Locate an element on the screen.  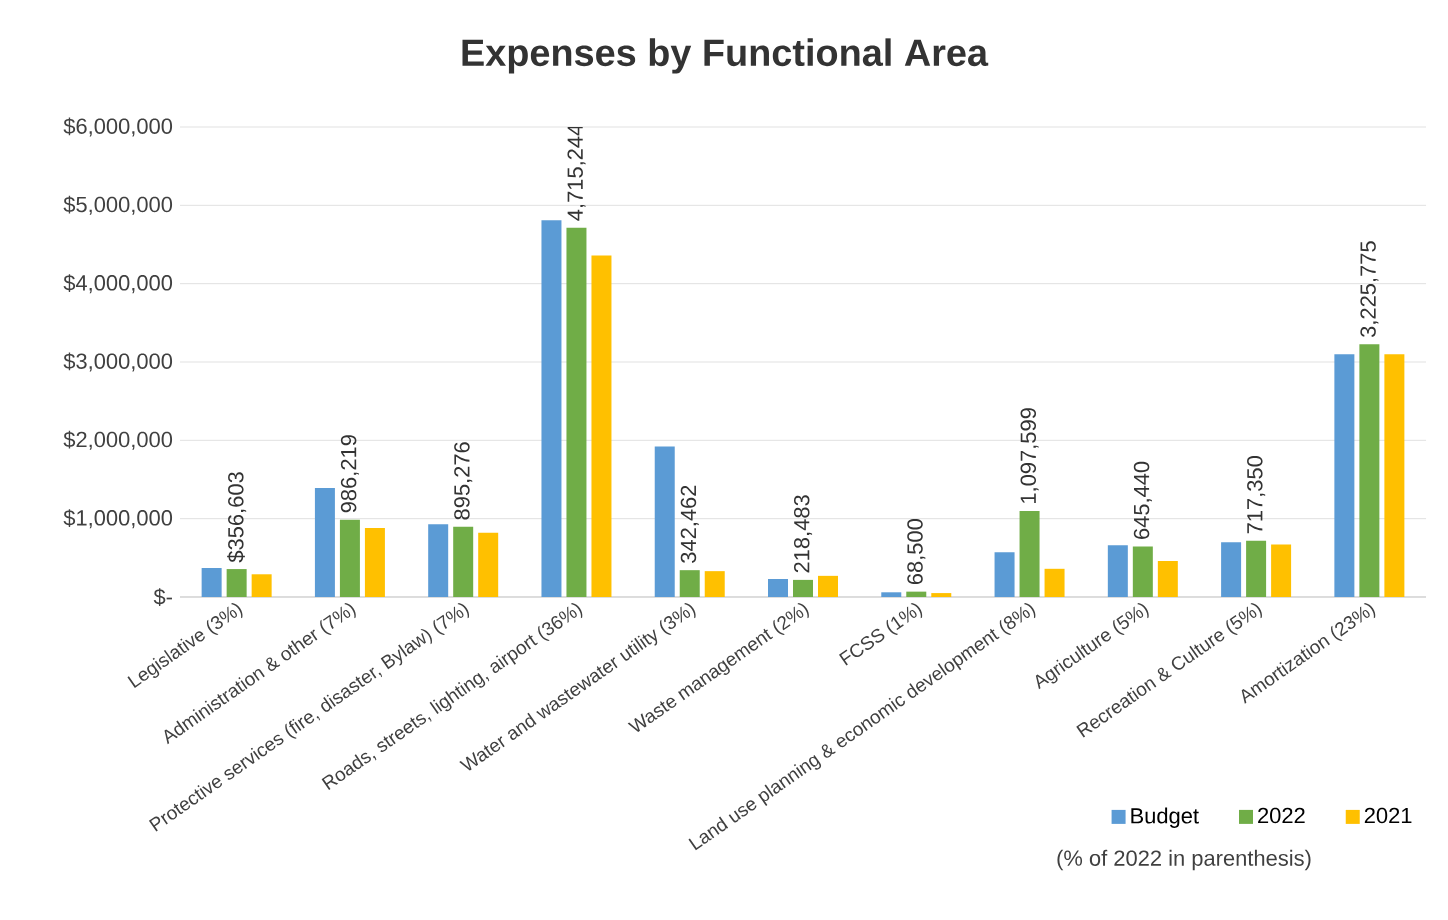
legend-label: 2022 is located at coordinates (1281, 815).